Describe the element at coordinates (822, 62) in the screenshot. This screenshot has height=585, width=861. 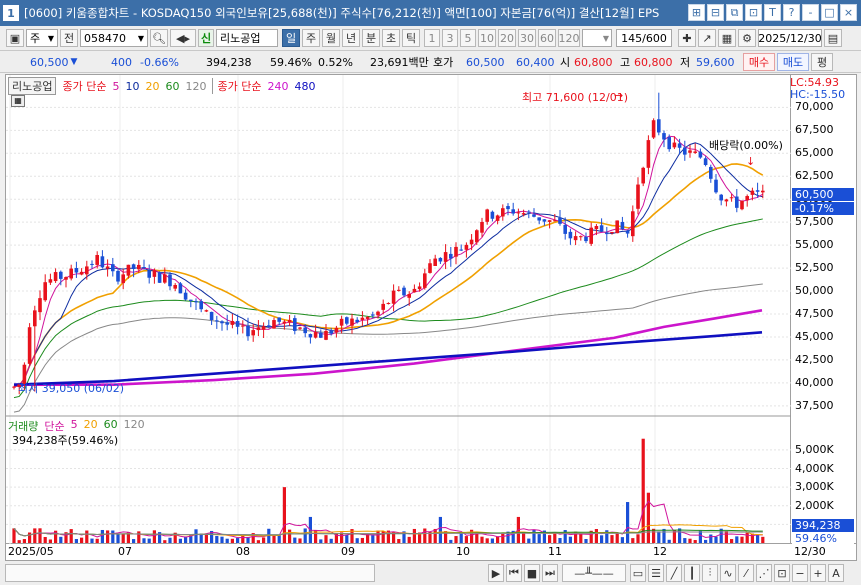
I see `flat-button: 평` at that location.